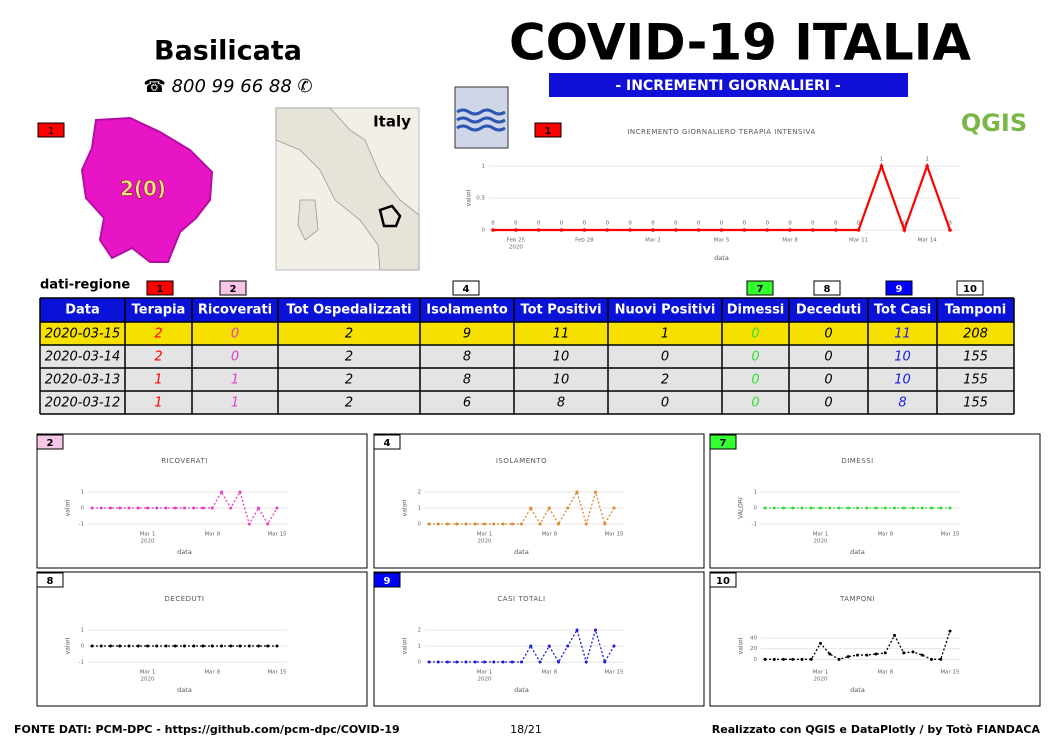 Image resolution: width=1052 pixels, height=744 pixels. What do you see at coordinates (728, 85) in the screenshot?
I see `subtitle-box` at bounding box center [728, 85].